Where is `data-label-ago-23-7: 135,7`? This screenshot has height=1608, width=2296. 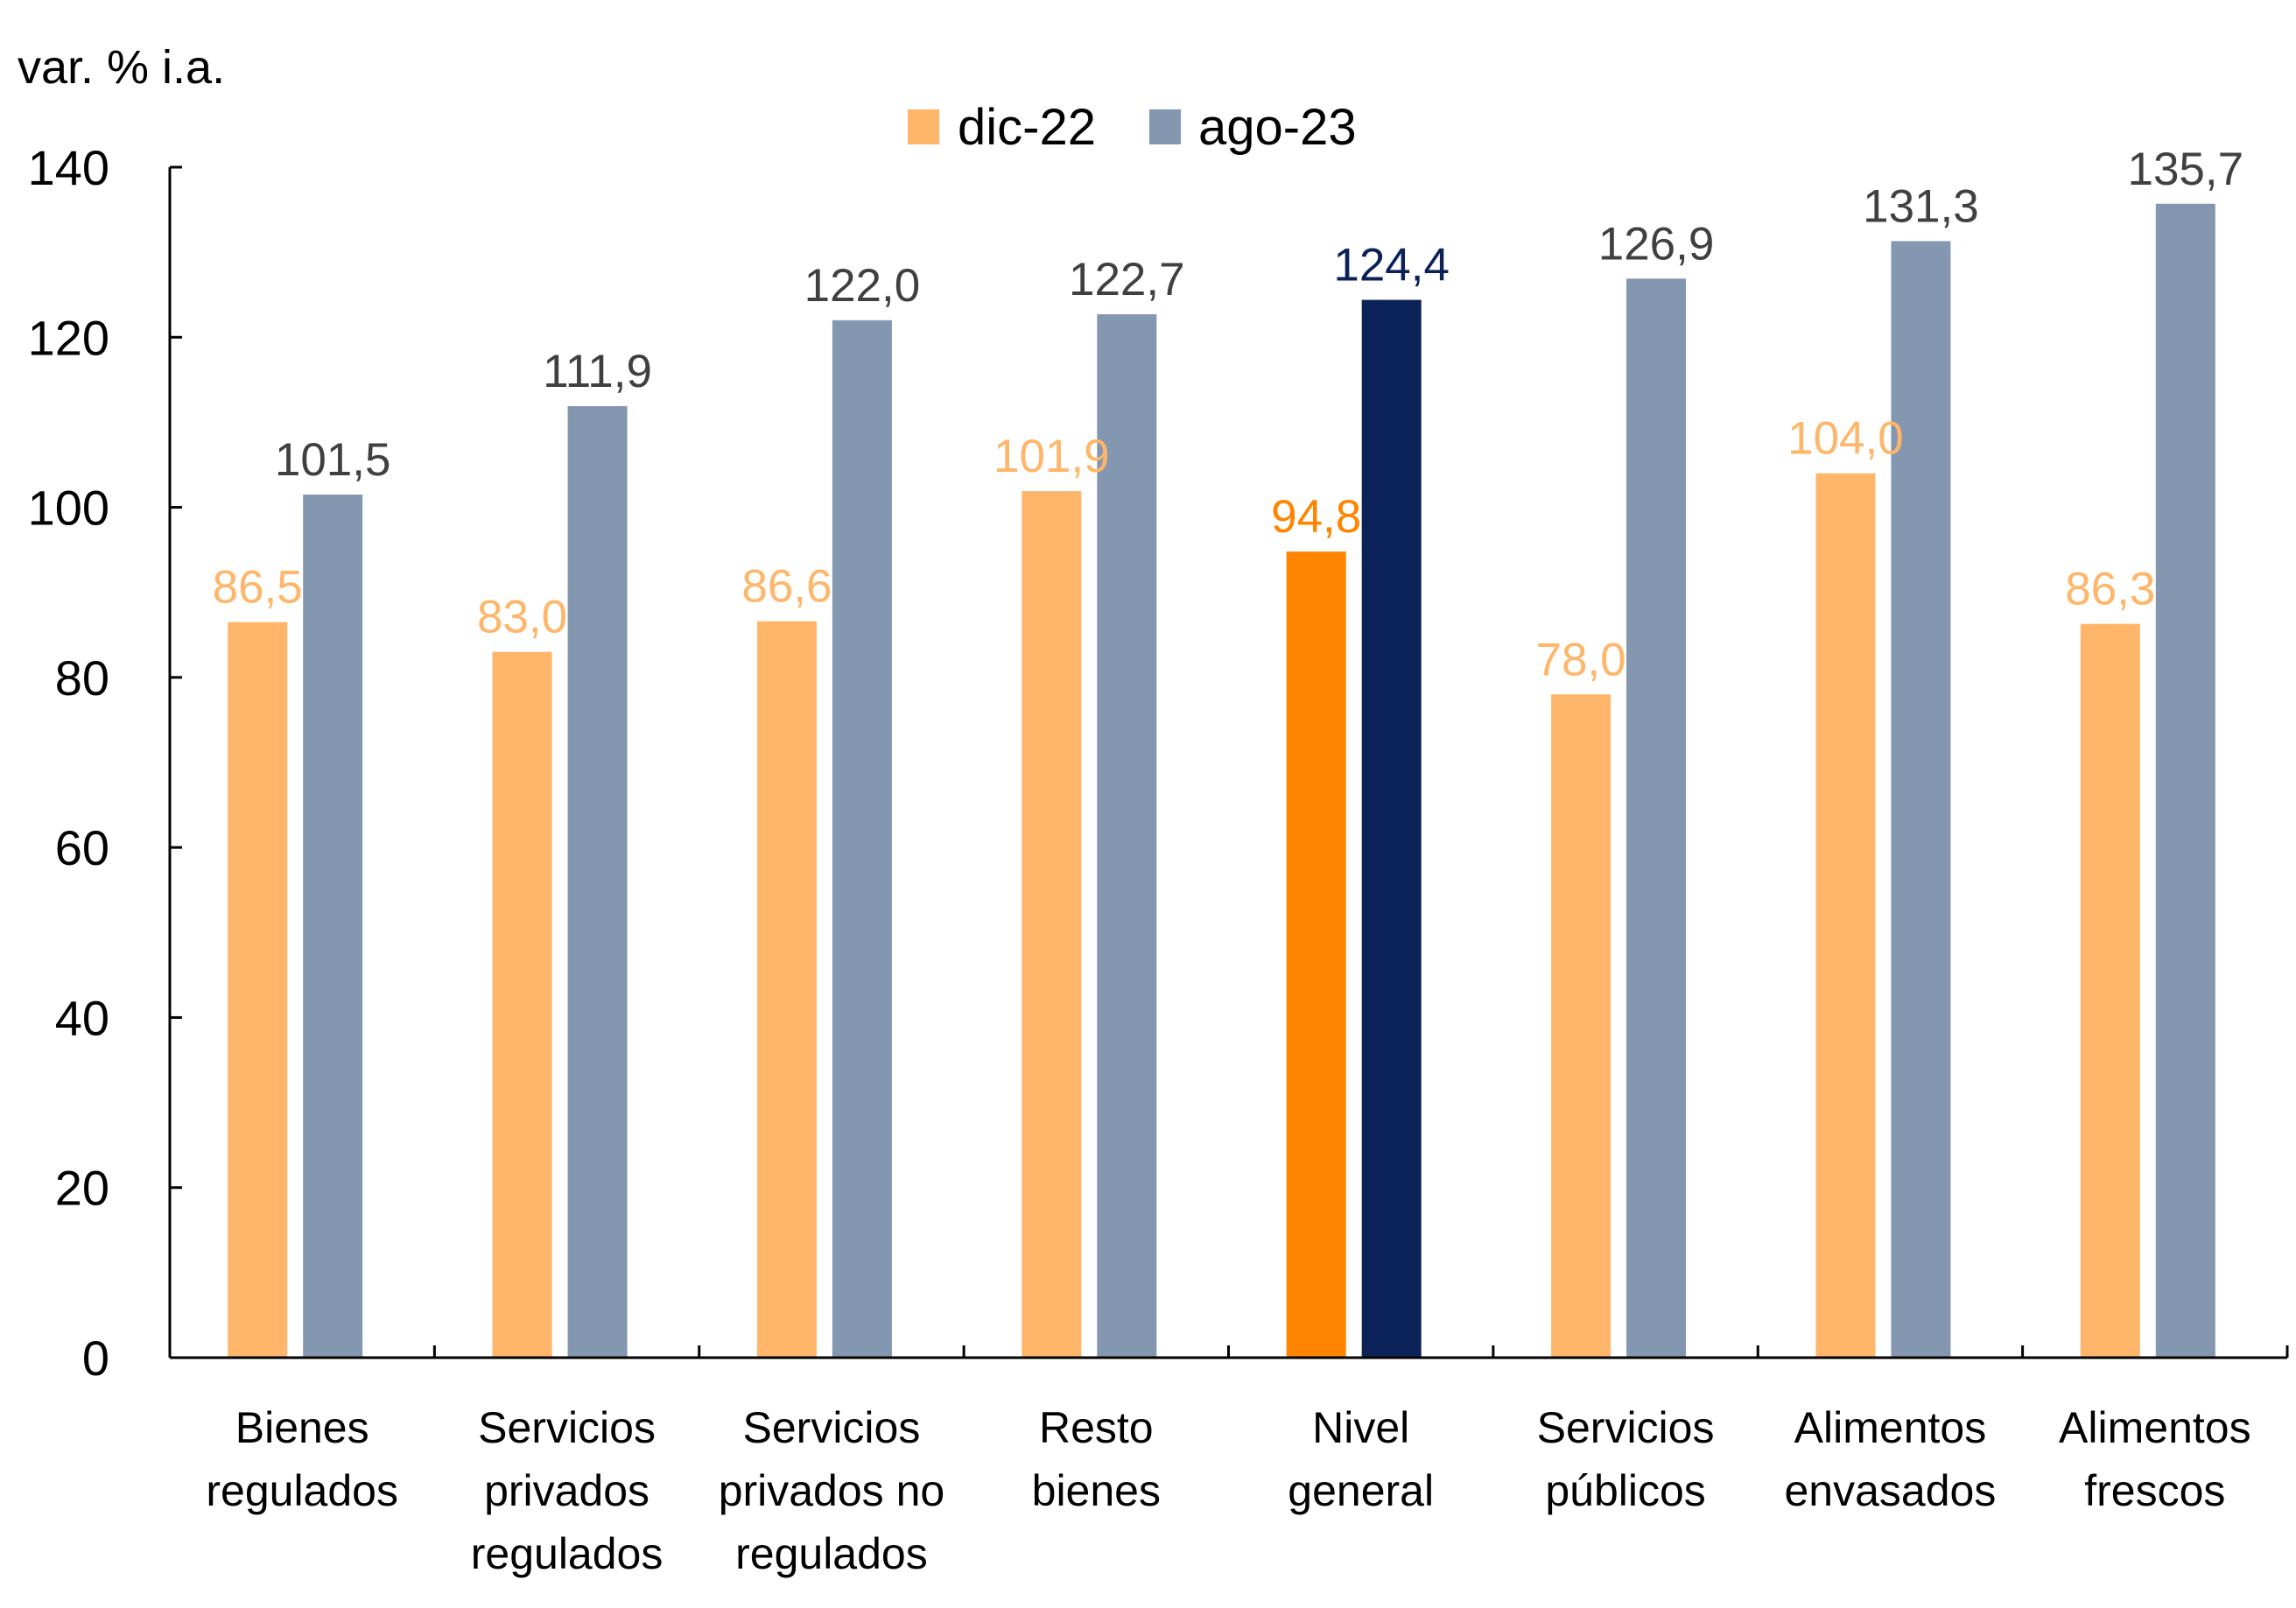
data-label-ago-23-7: 135,7 is located at coordinates (2185, 169).